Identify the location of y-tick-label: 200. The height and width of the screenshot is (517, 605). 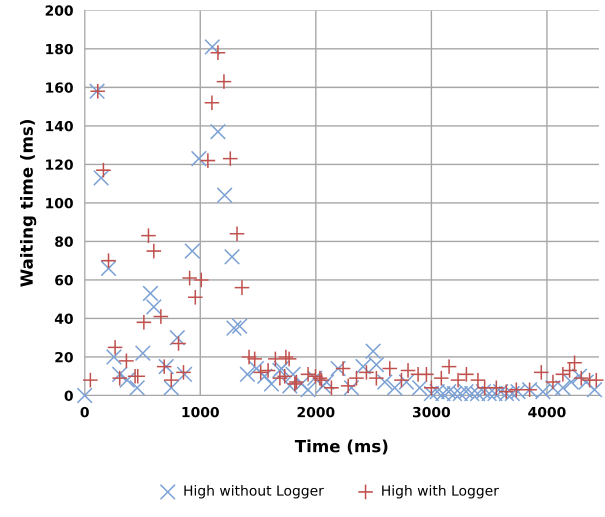
(59, 10).